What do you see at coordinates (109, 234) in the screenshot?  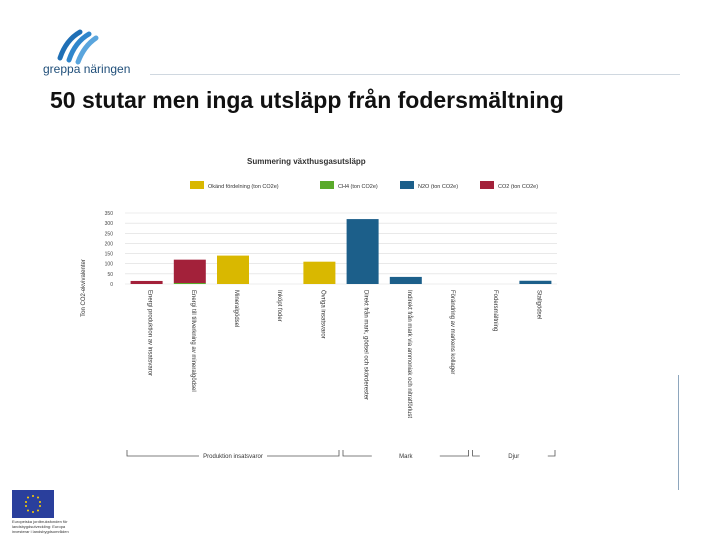 I see `y-tick-label: 250` at bounding box center [109, 234].